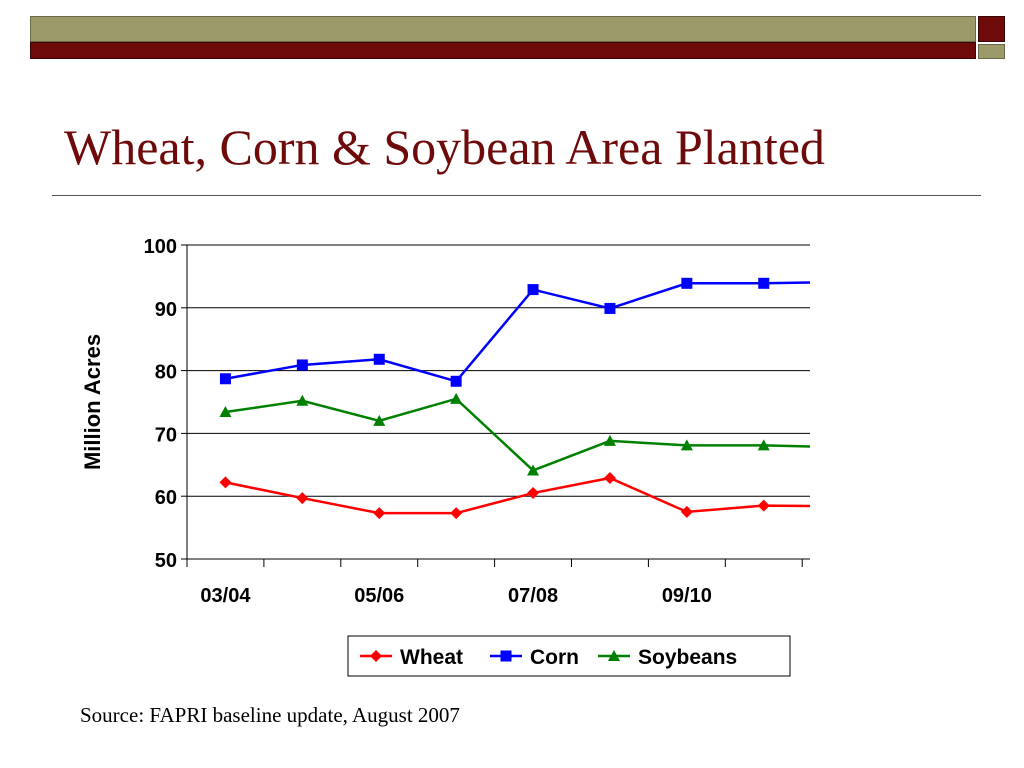  What do you see at coordinates (533, 596) in the screenshot?
I see `x-tick-label: 07/08` at bounding box center [533, 596].